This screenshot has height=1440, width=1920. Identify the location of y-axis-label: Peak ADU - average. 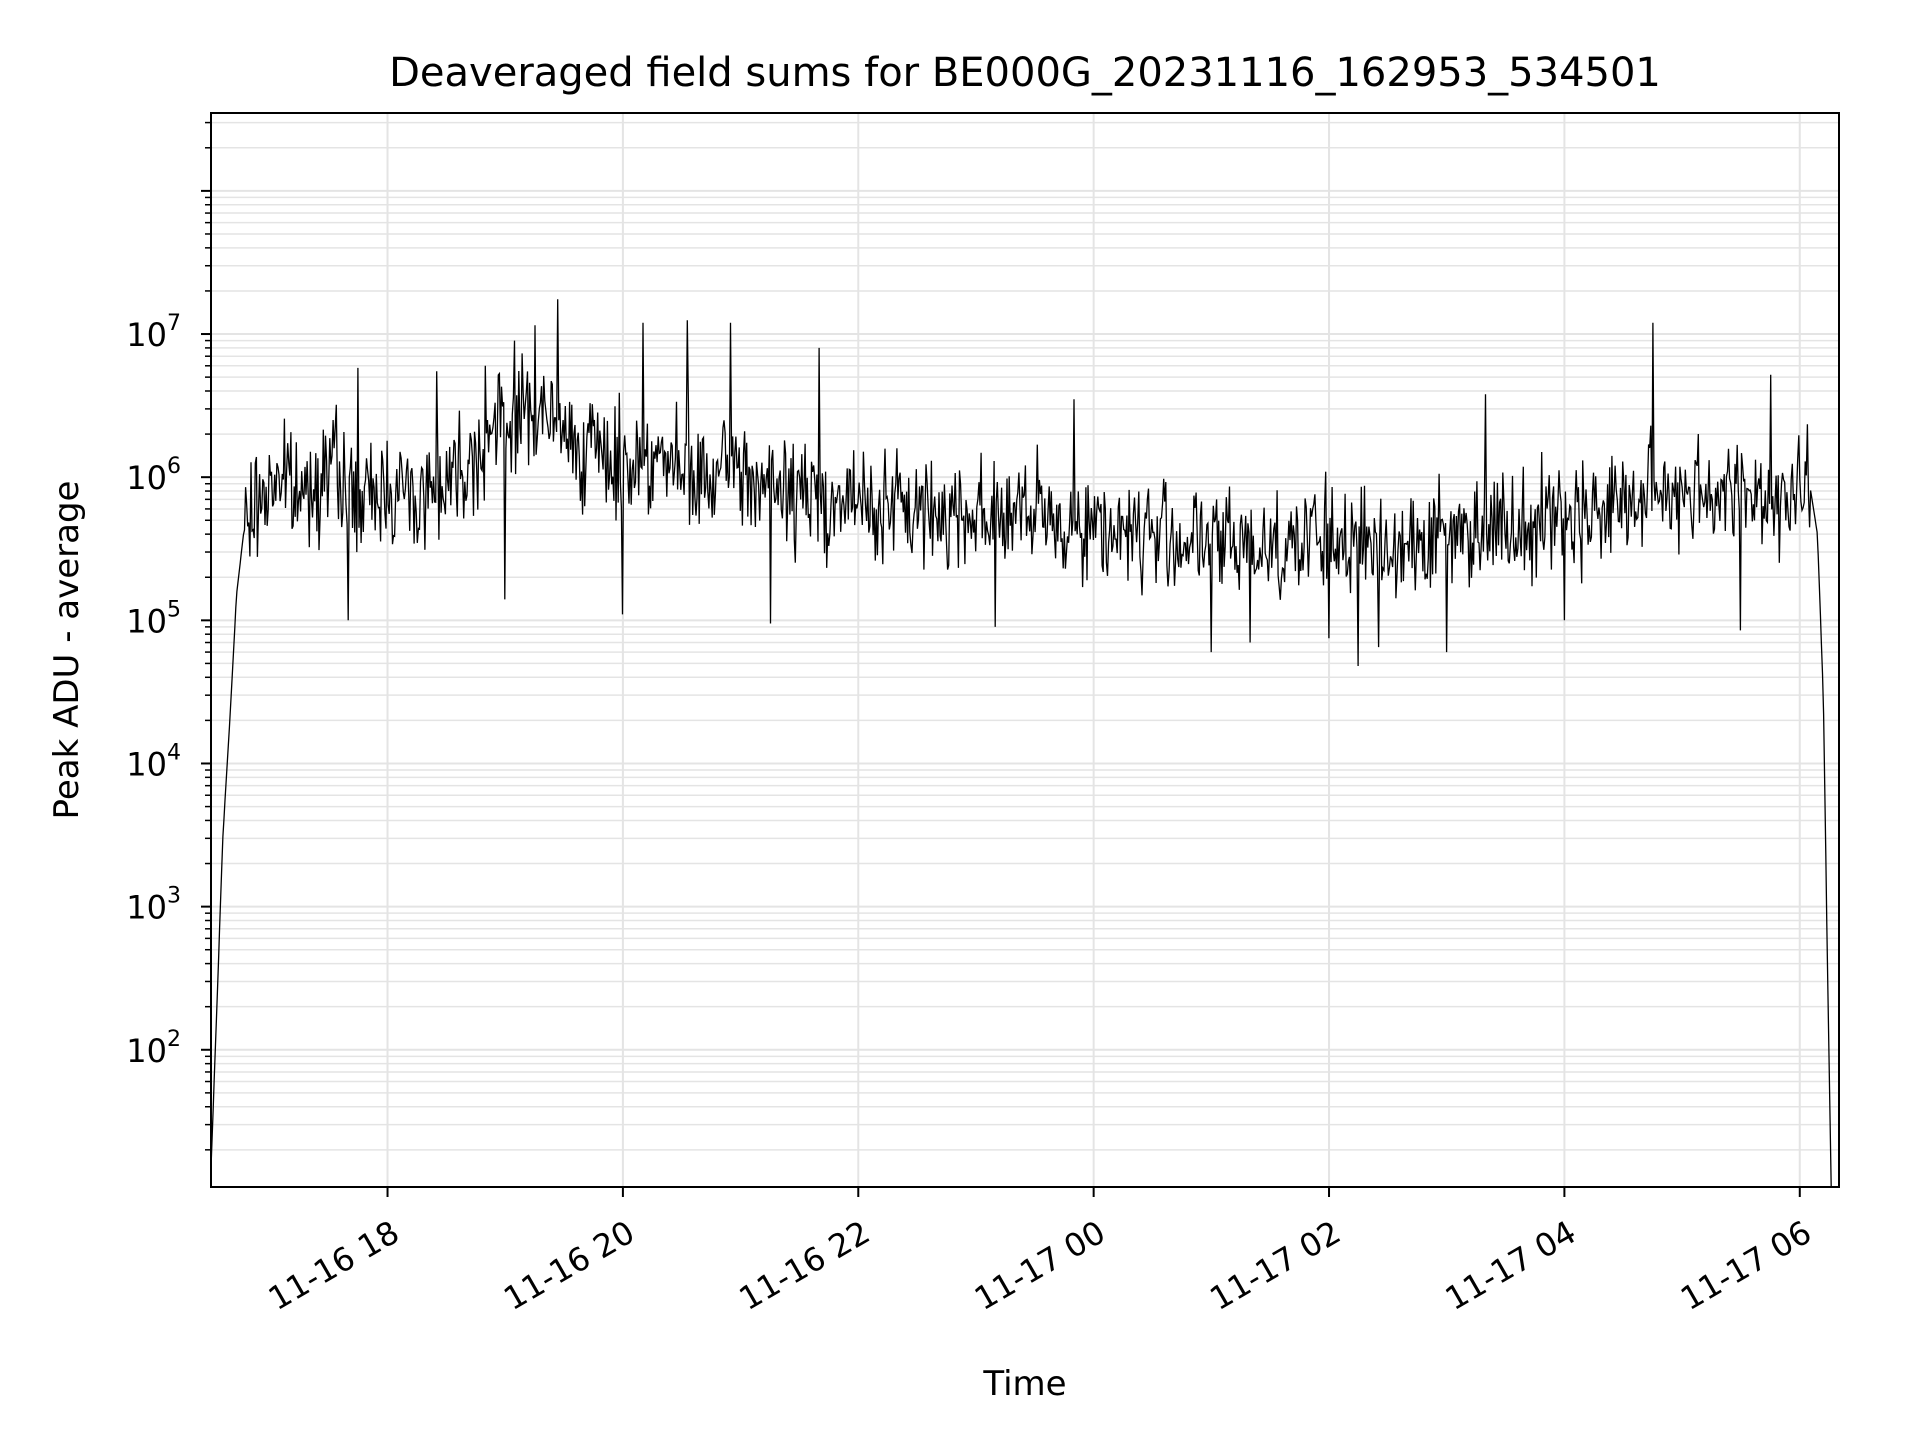
(67, 650).